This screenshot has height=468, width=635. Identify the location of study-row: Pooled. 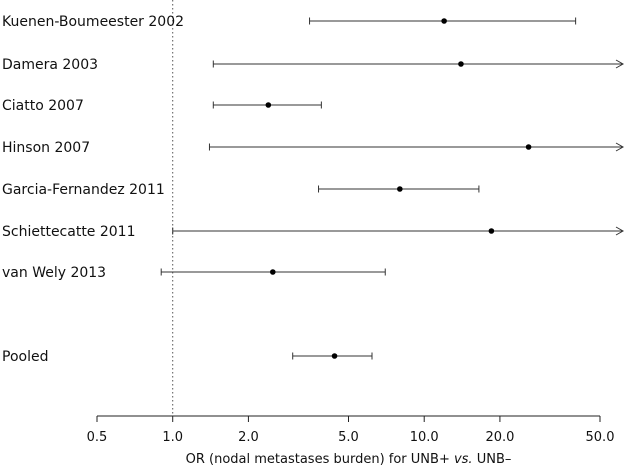
(187, 357).